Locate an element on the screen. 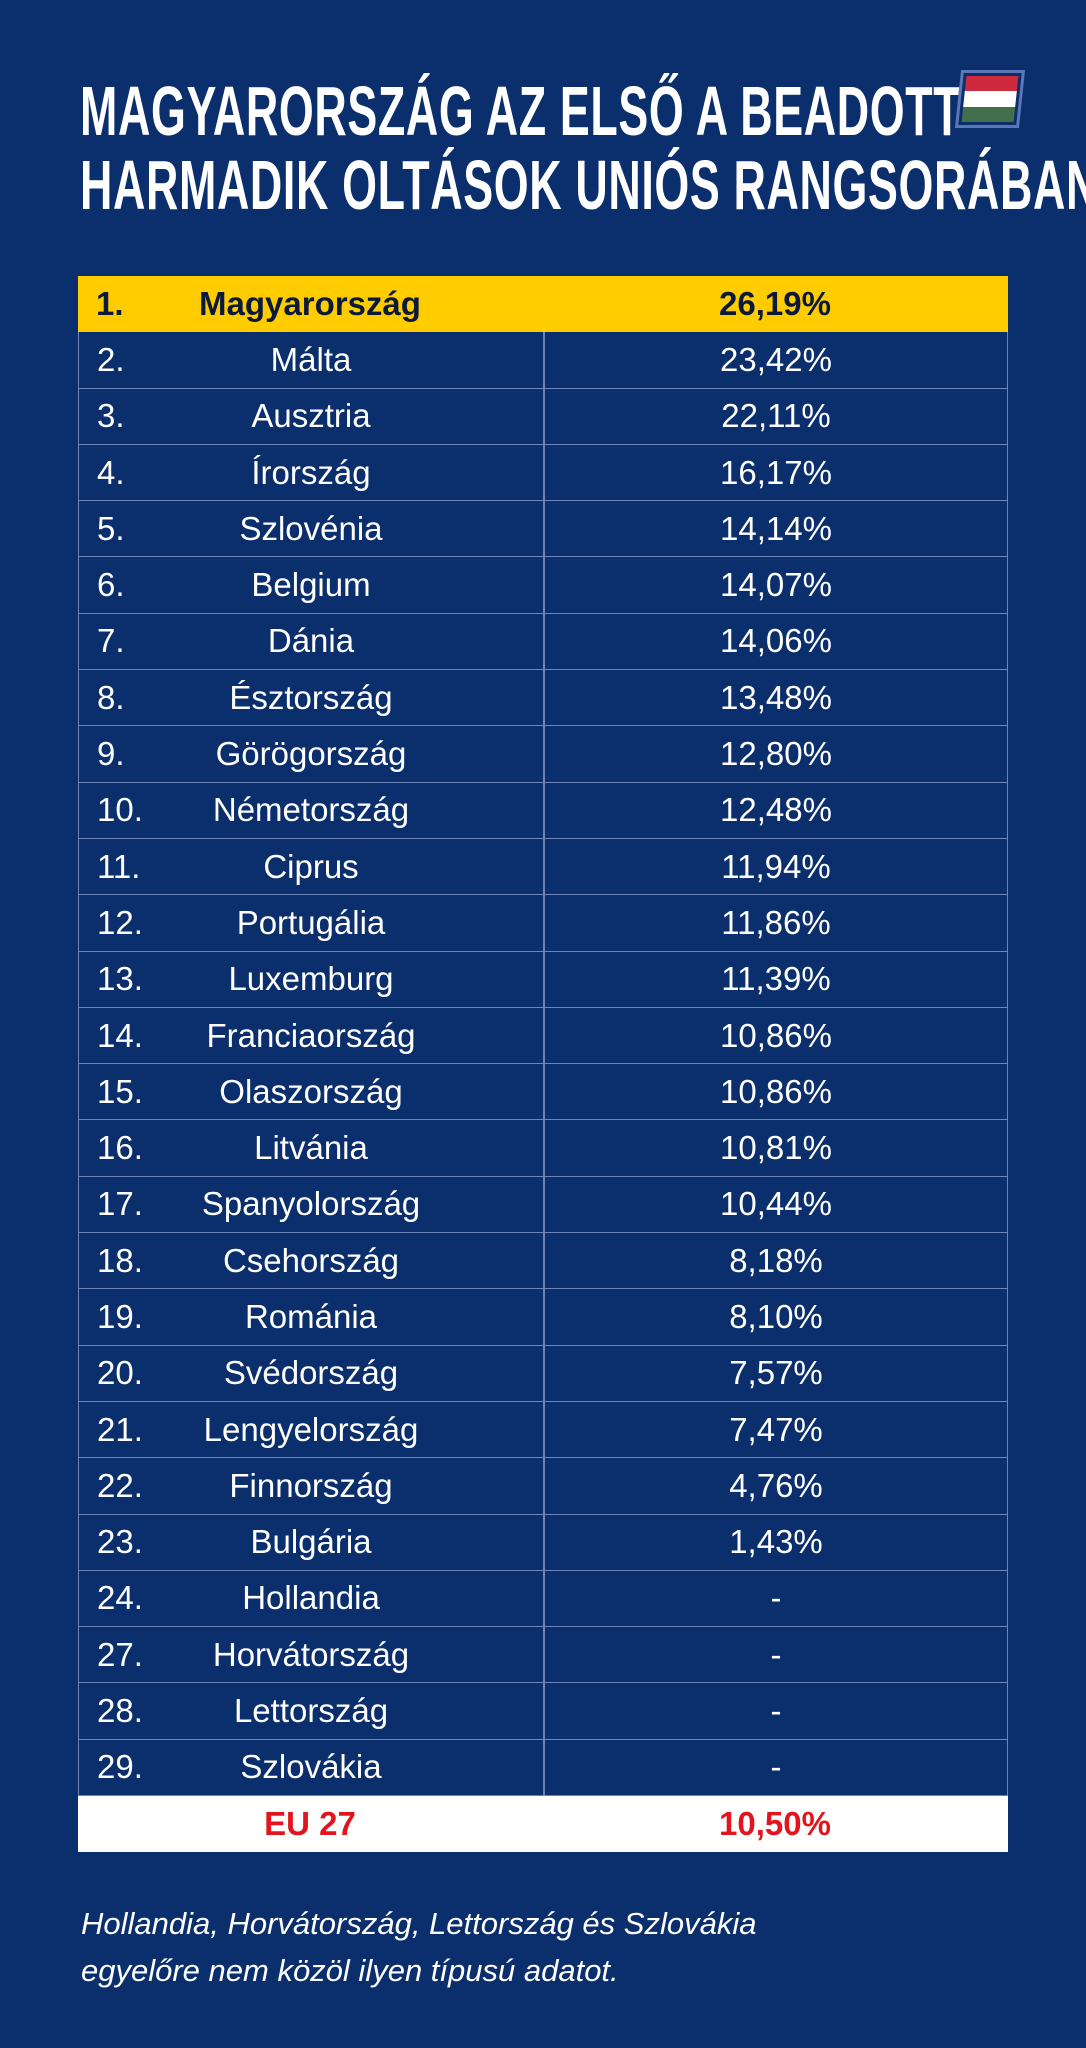  rank-cell: 2. is located at coordinates (111, 359).